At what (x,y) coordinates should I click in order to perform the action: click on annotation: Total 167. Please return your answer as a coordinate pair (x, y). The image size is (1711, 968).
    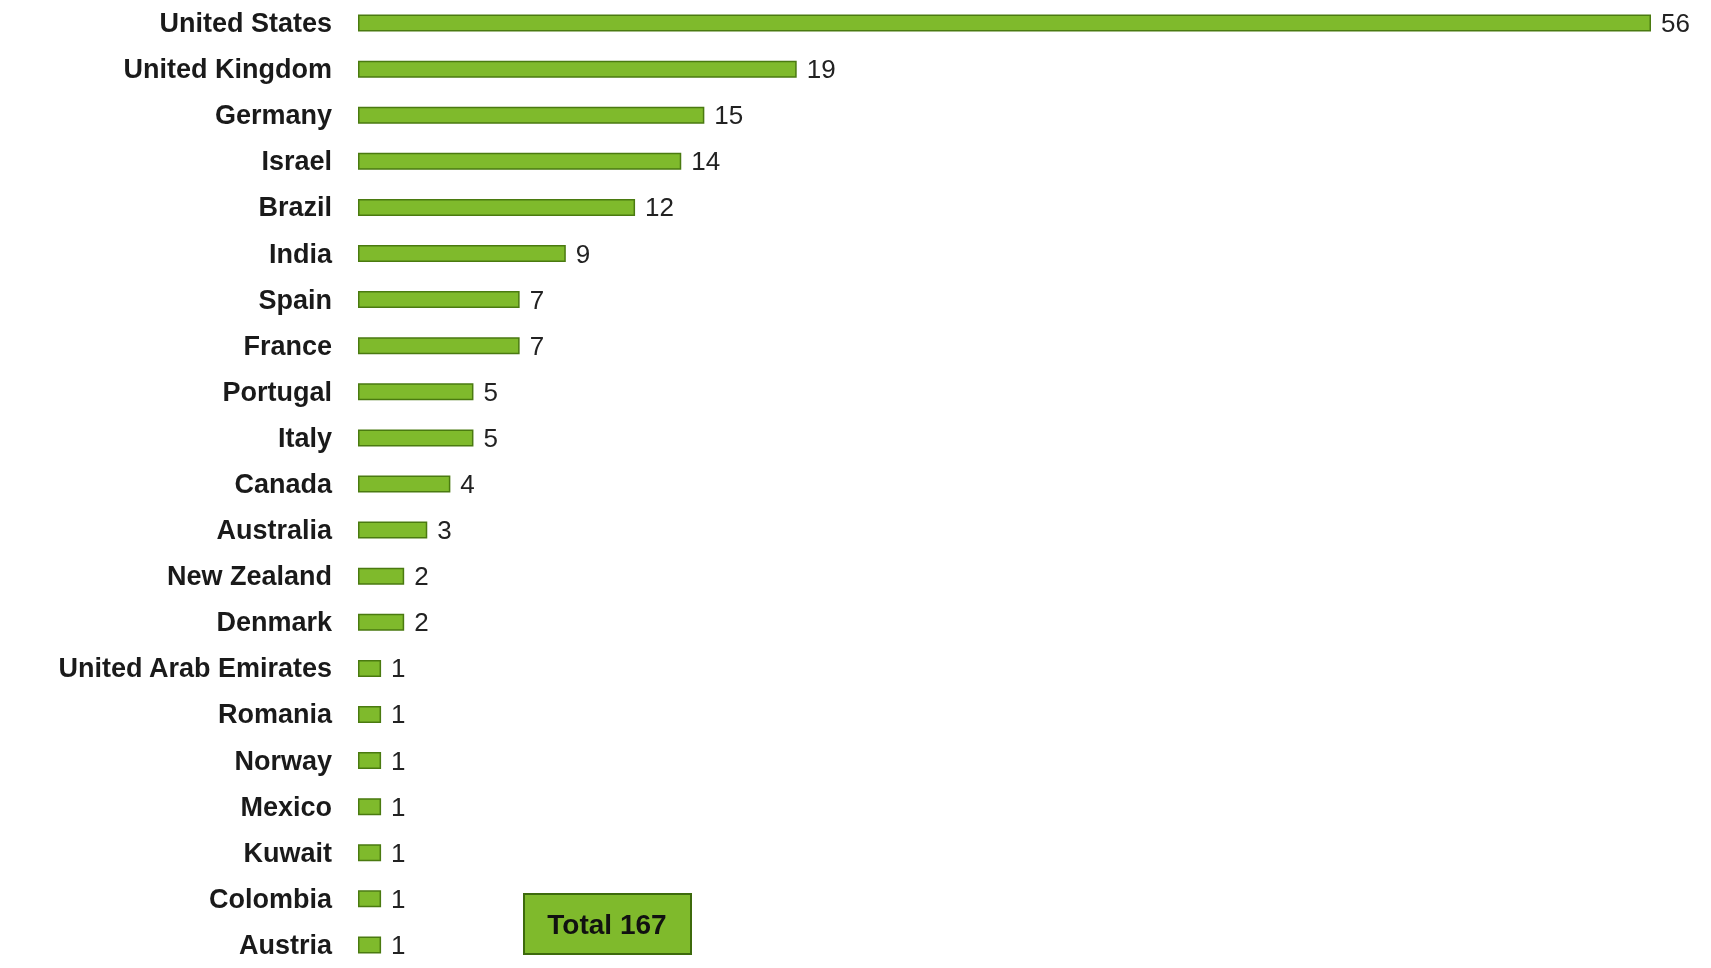
    Looking at the image, I should click on (607, 924).